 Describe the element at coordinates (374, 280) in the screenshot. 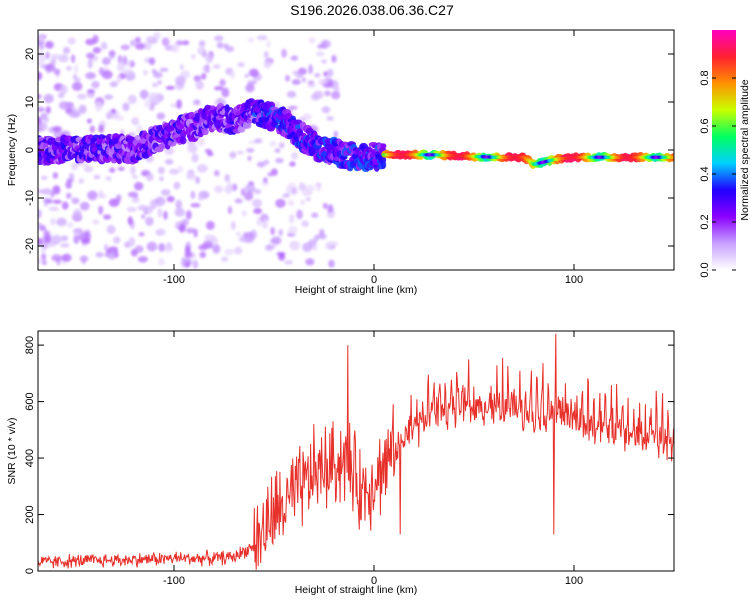

I see `spectrogram-x-tick-label: 0` at that location.